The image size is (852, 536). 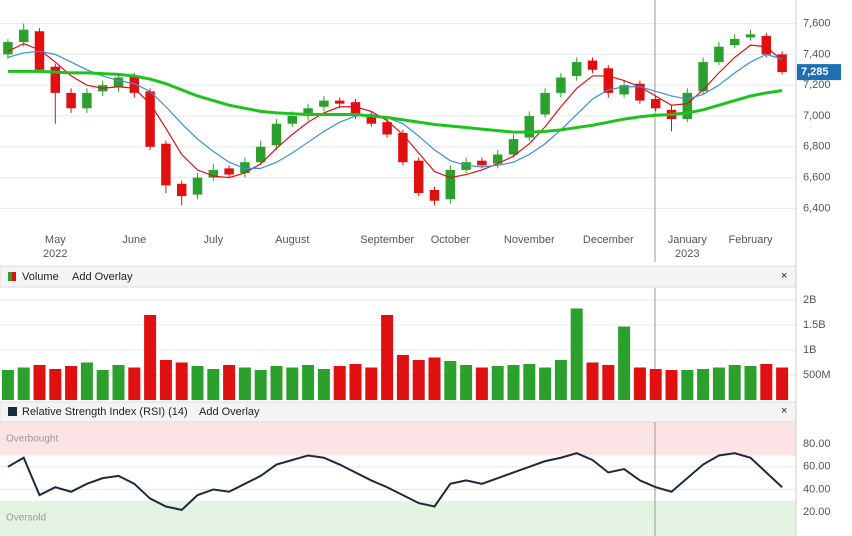 What do you see at coordinates (817, 467) in the screenshot?
I see `y-tick-label: 60.00` at bounding box center [817, 467].